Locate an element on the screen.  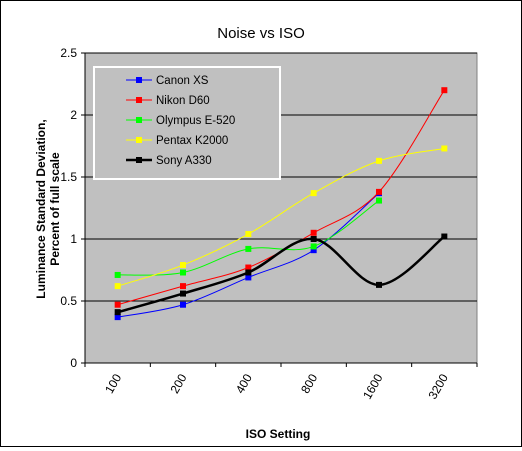
y-tick-label: 0 is located at coordinates (73, 363).